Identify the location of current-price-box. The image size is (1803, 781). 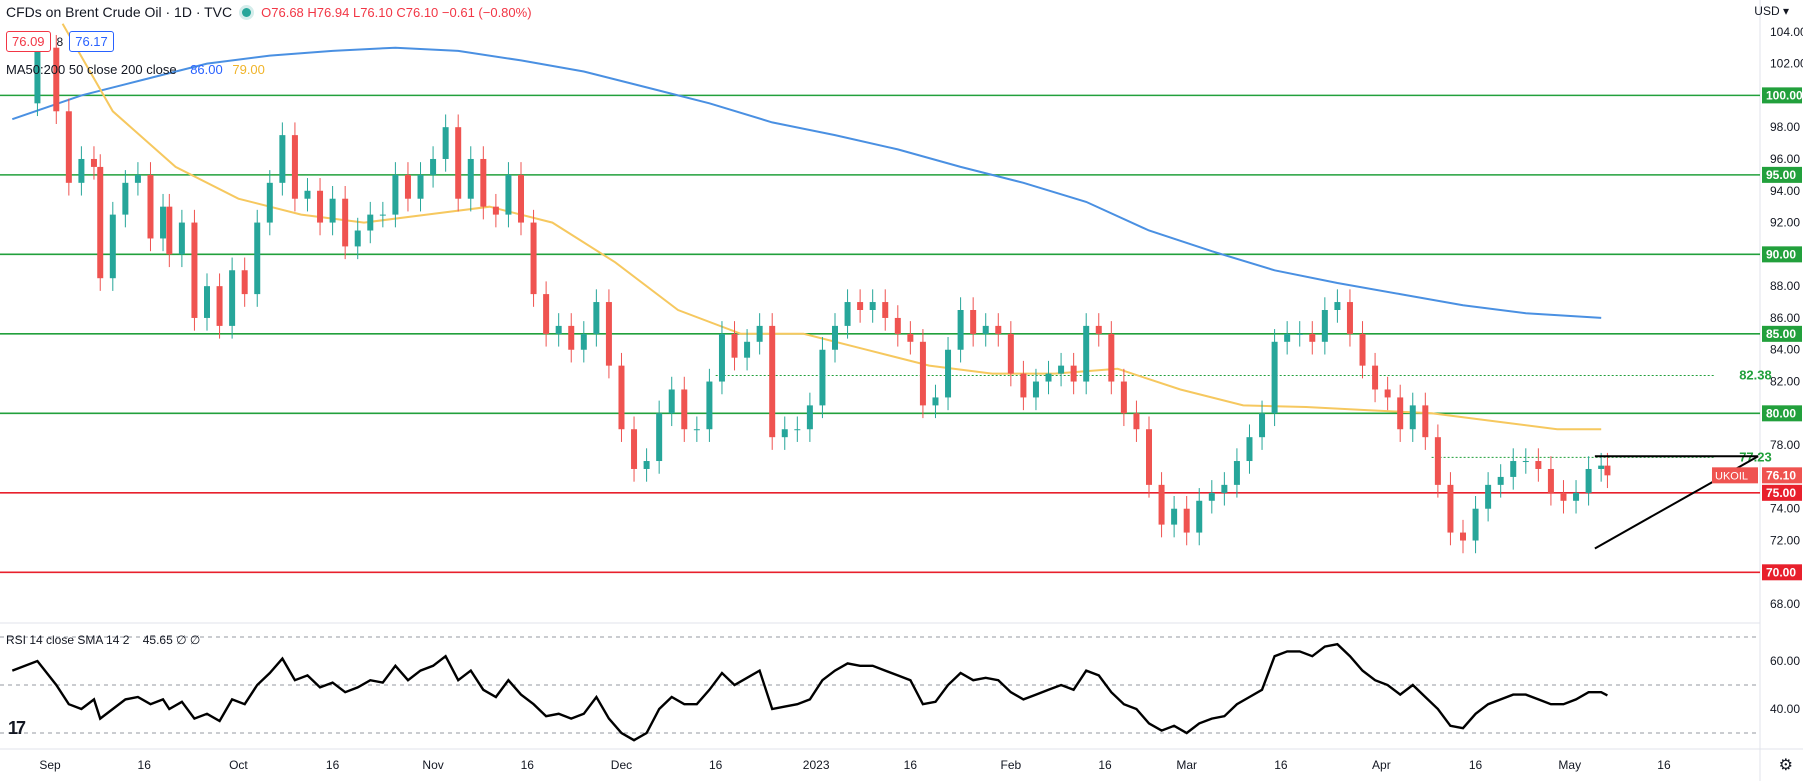
(1782, 475).